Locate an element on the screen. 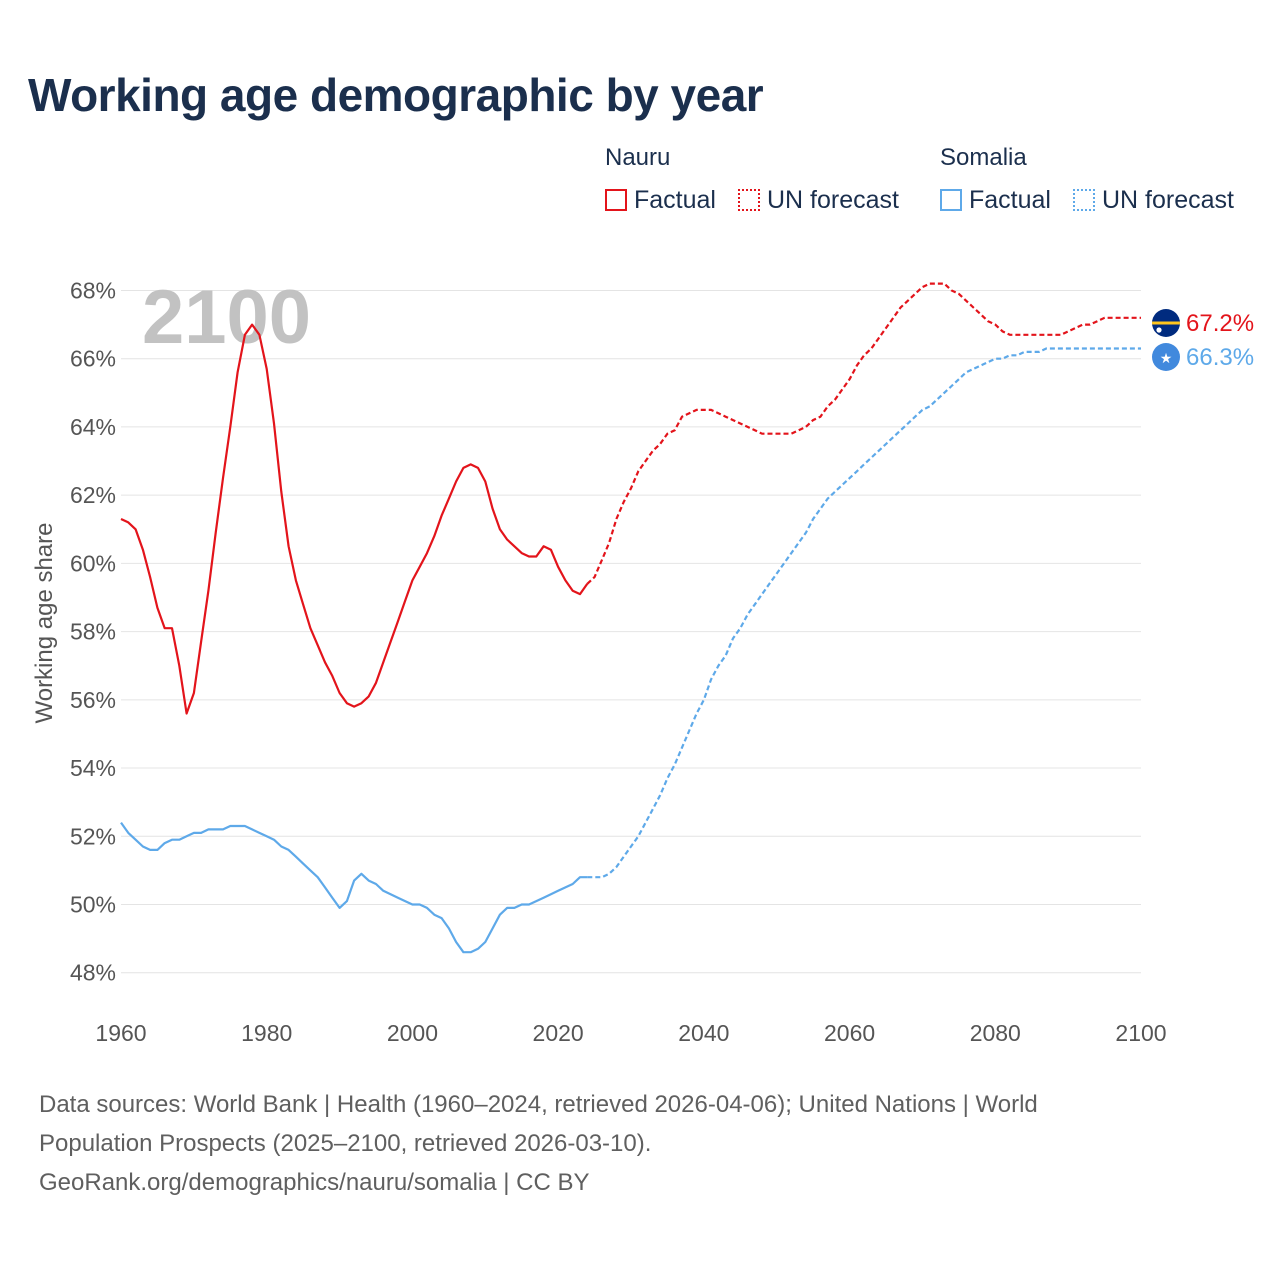  chart-title: Working age demographic by year is located at coordinates (396, 95).